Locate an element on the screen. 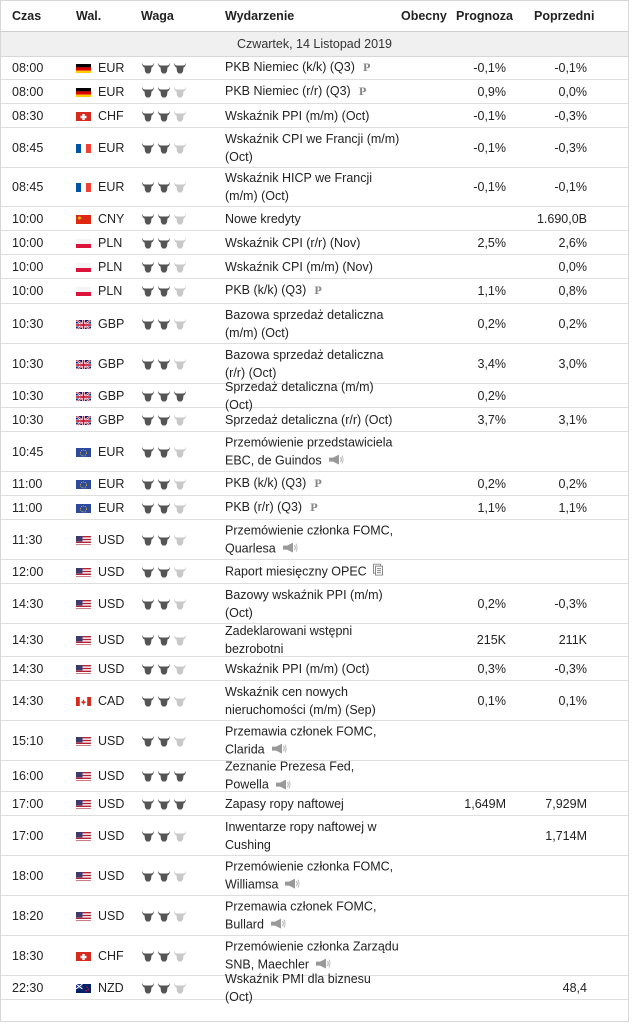 The width and height of the screenshot is (632, 1024). event-name: Zapasy ropy naftowej is located at coordinates (312, 804).